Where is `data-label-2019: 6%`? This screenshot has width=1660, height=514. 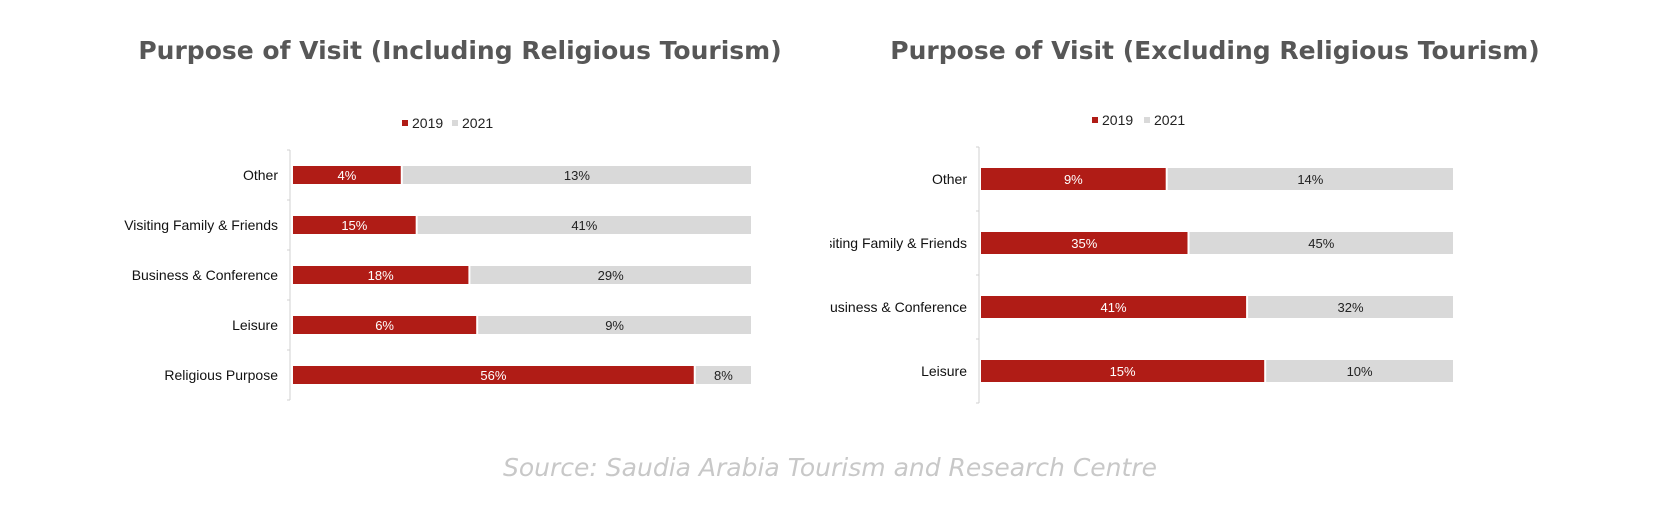 data-label-2019: 6% is located at coordinates (384, 325).